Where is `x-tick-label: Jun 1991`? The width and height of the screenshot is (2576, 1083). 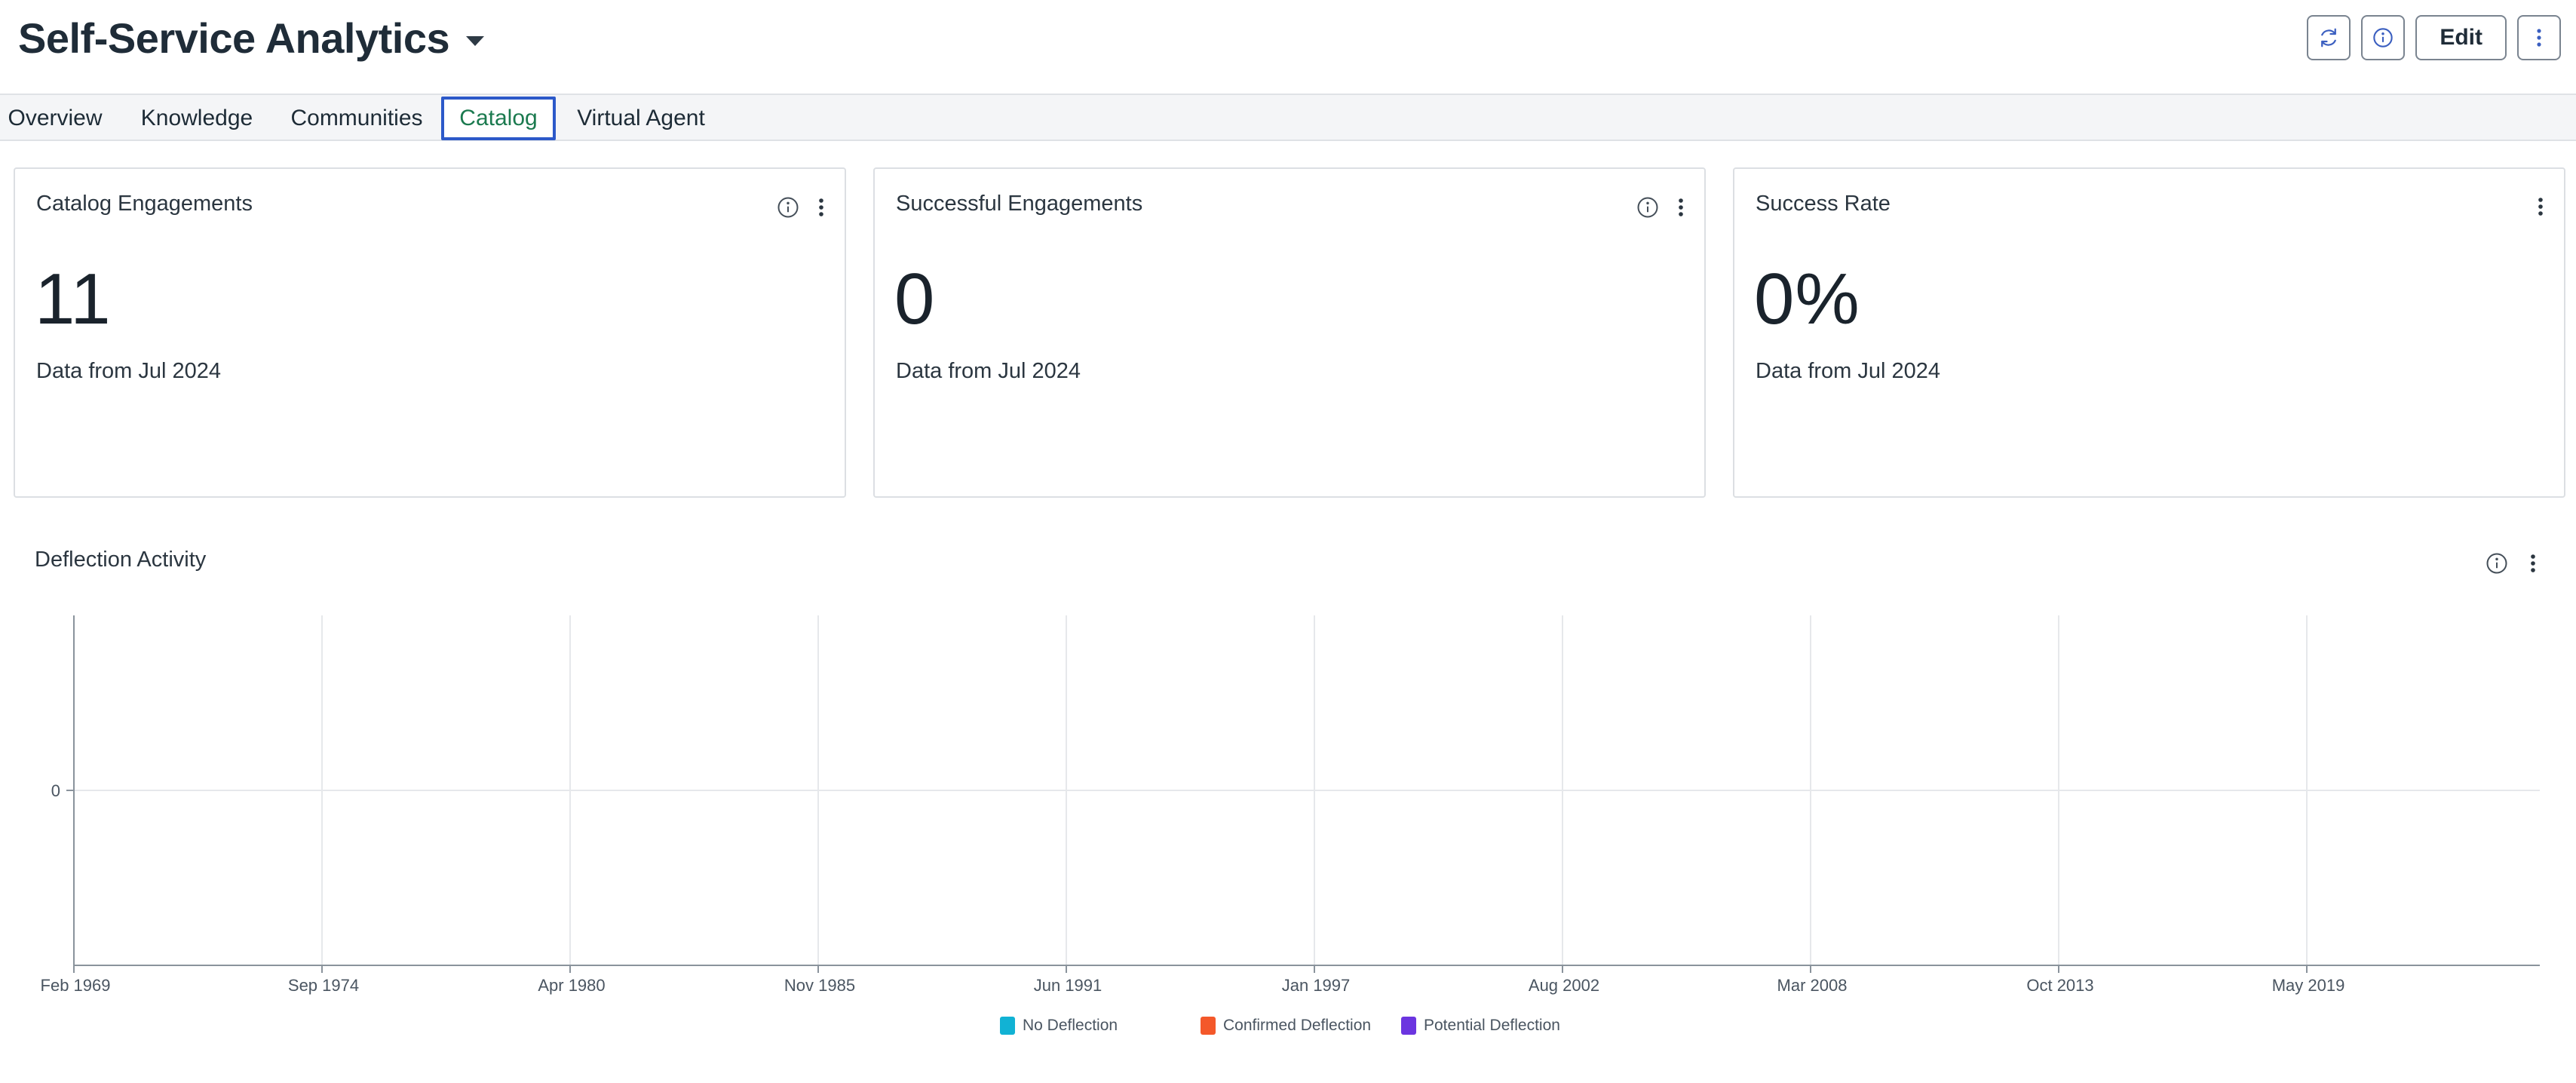 x-tick-label: Jun 1991 is located at coordinates (1068, 986).